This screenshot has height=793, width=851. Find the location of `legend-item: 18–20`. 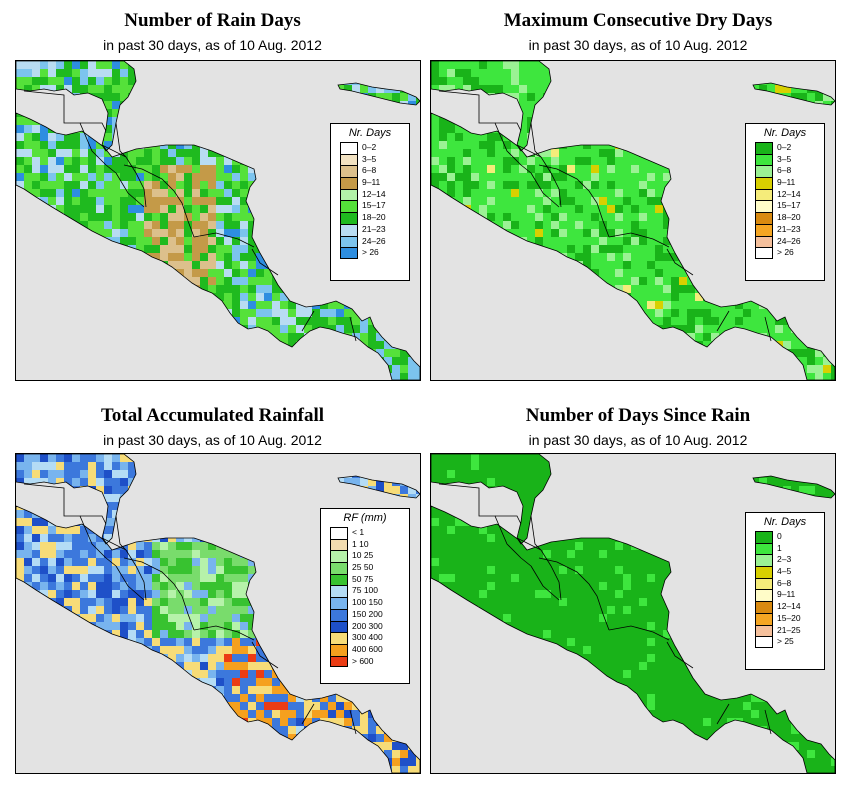

legend-item: 18–20 is located at coordinates (370, 218).